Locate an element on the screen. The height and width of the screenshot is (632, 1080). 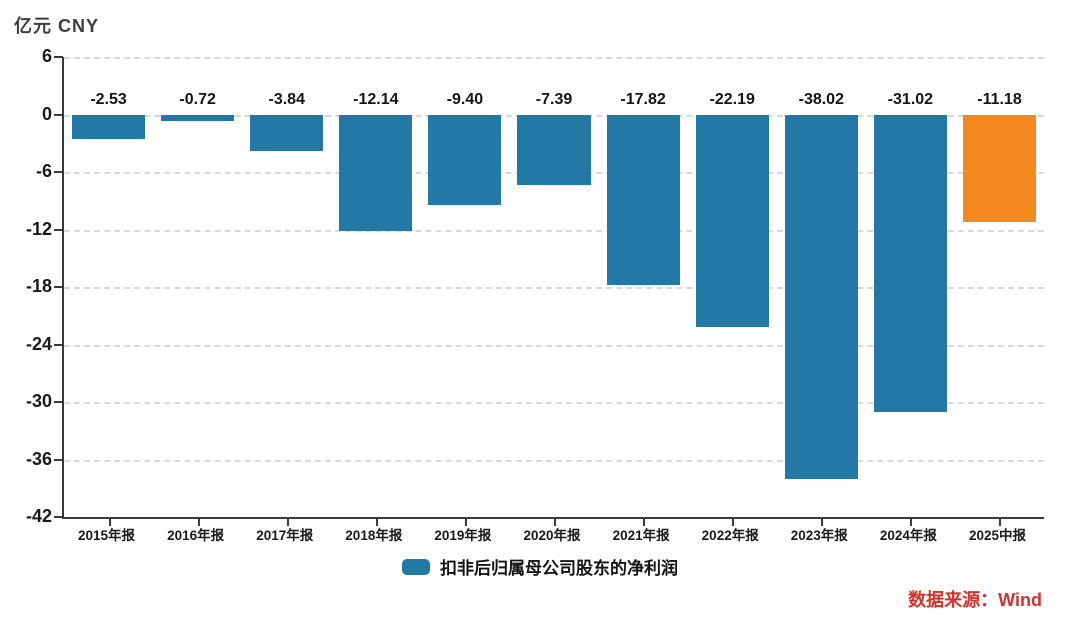
bar-2015年报 is located at coordinates (109, 126).